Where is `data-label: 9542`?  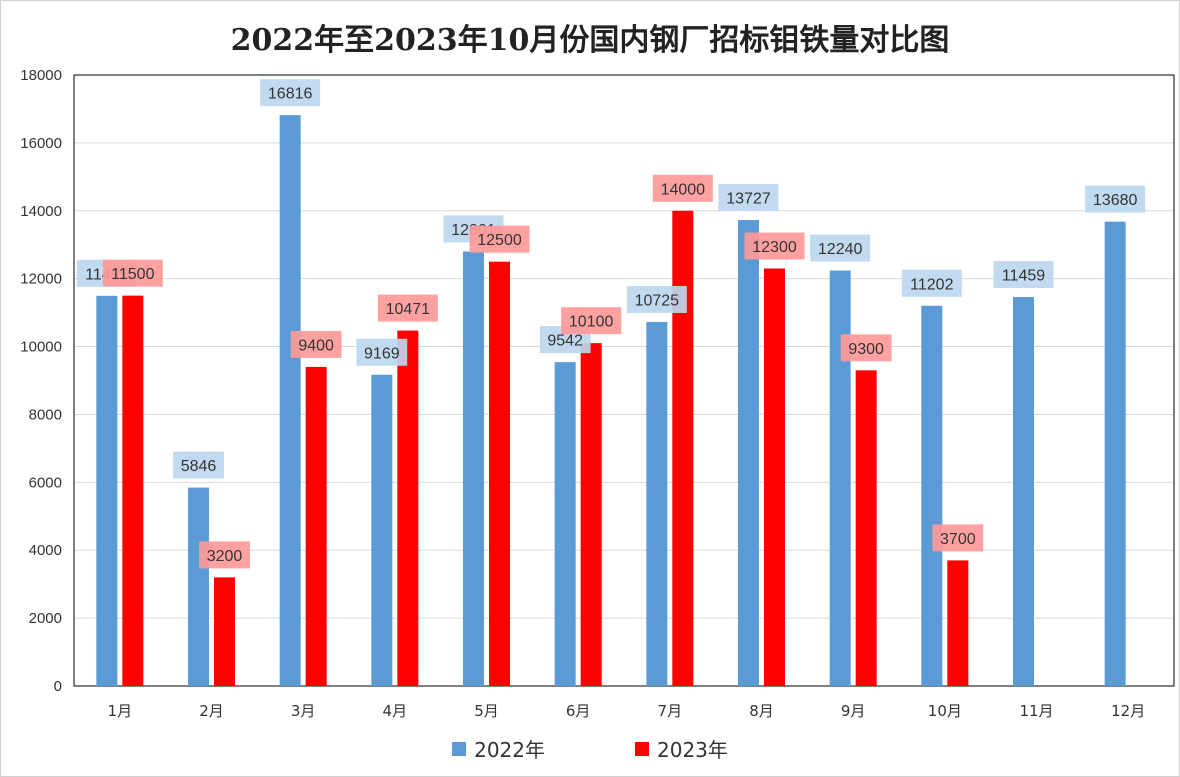 data-label: 9542 is located at coordinates (565, 341).